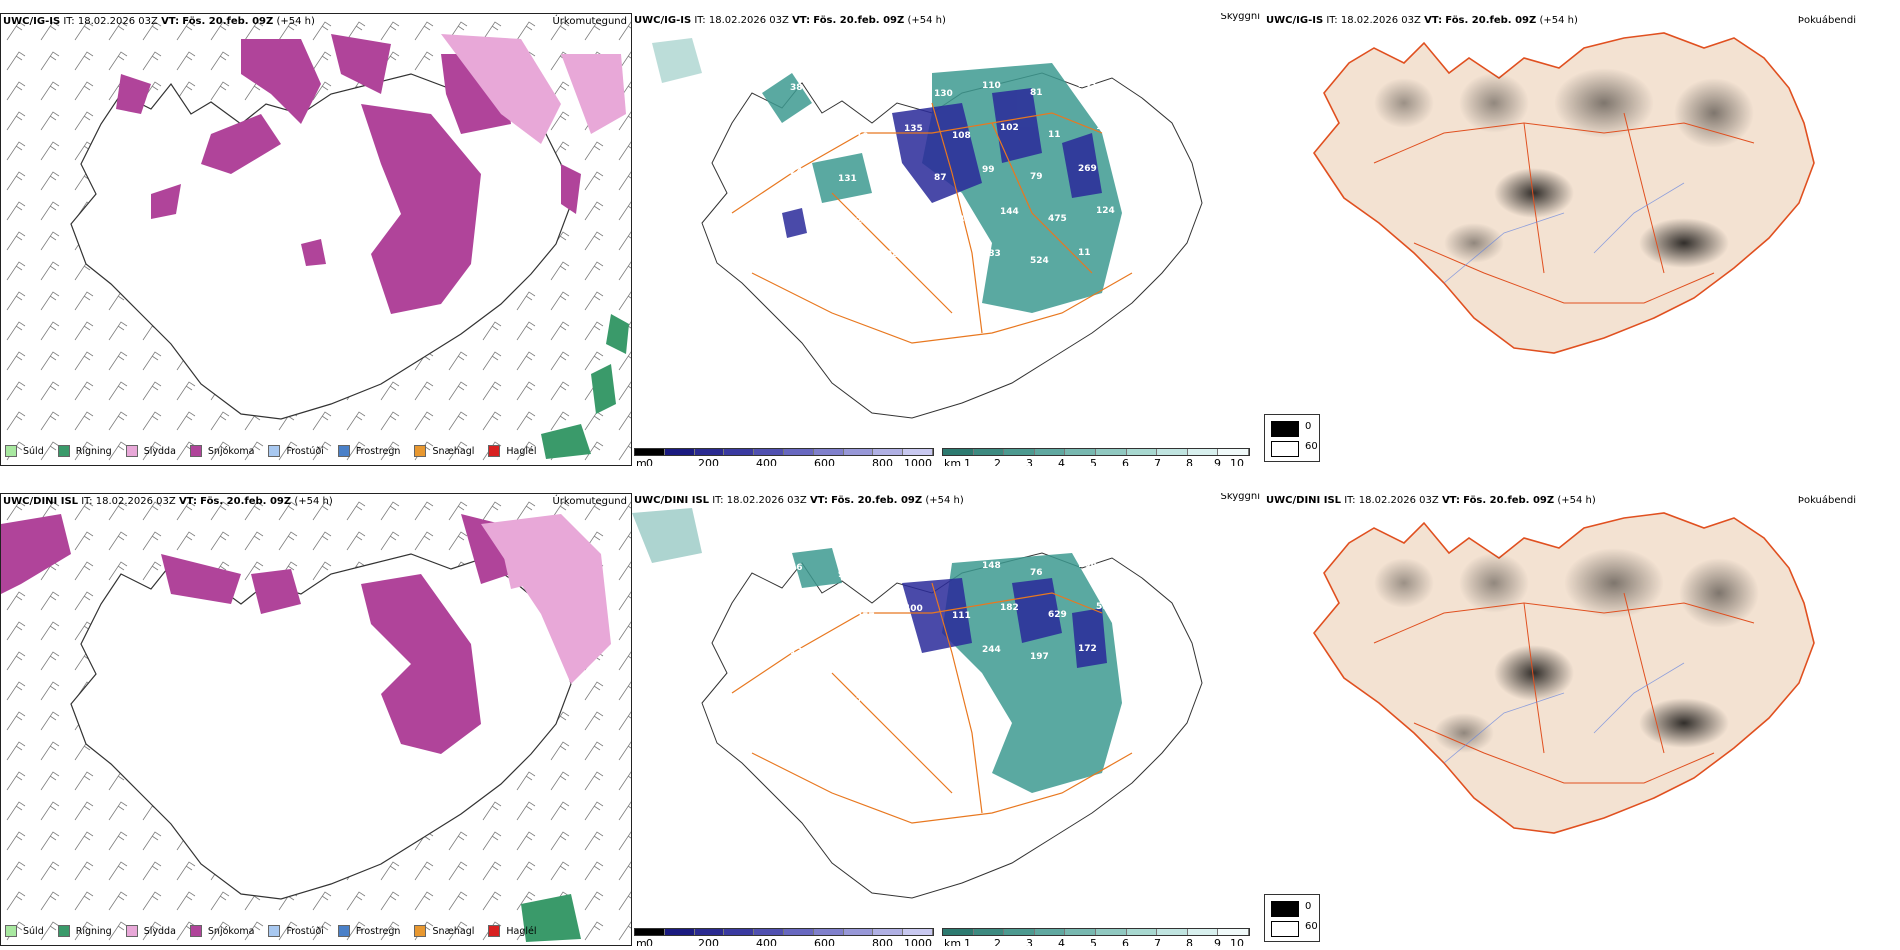 This screenshot has height=950, width=1900. Describe the element at coordinates (444, 451) in the screenshot. I see `legend-item: Snæhagl` at that location.